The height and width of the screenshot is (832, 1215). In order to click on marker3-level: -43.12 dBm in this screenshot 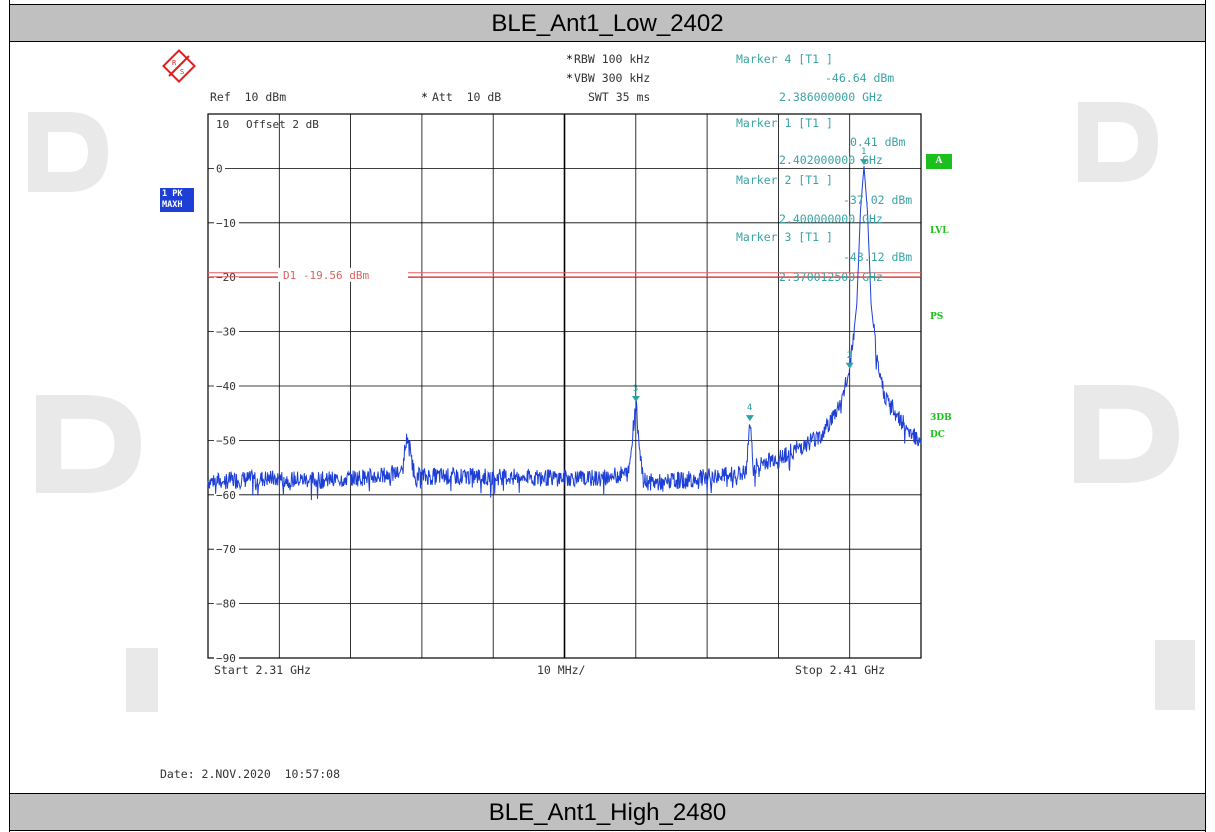, I will do `click(877, 257)`.